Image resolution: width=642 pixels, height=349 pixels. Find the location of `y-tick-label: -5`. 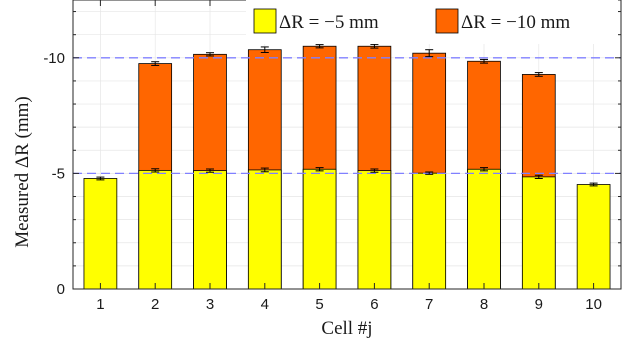

y-tick-label: -5 is located at coordinates (58, 173).